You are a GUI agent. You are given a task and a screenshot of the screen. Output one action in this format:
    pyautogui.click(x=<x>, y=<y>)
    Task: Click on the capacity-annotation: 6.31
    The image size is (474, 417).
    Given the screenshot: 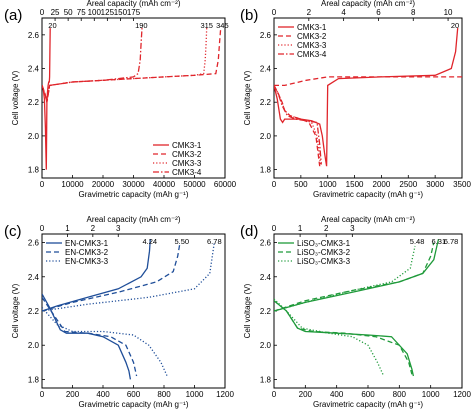 What is the action you would take?
    pyautogui.click(x=438, y=241)
    